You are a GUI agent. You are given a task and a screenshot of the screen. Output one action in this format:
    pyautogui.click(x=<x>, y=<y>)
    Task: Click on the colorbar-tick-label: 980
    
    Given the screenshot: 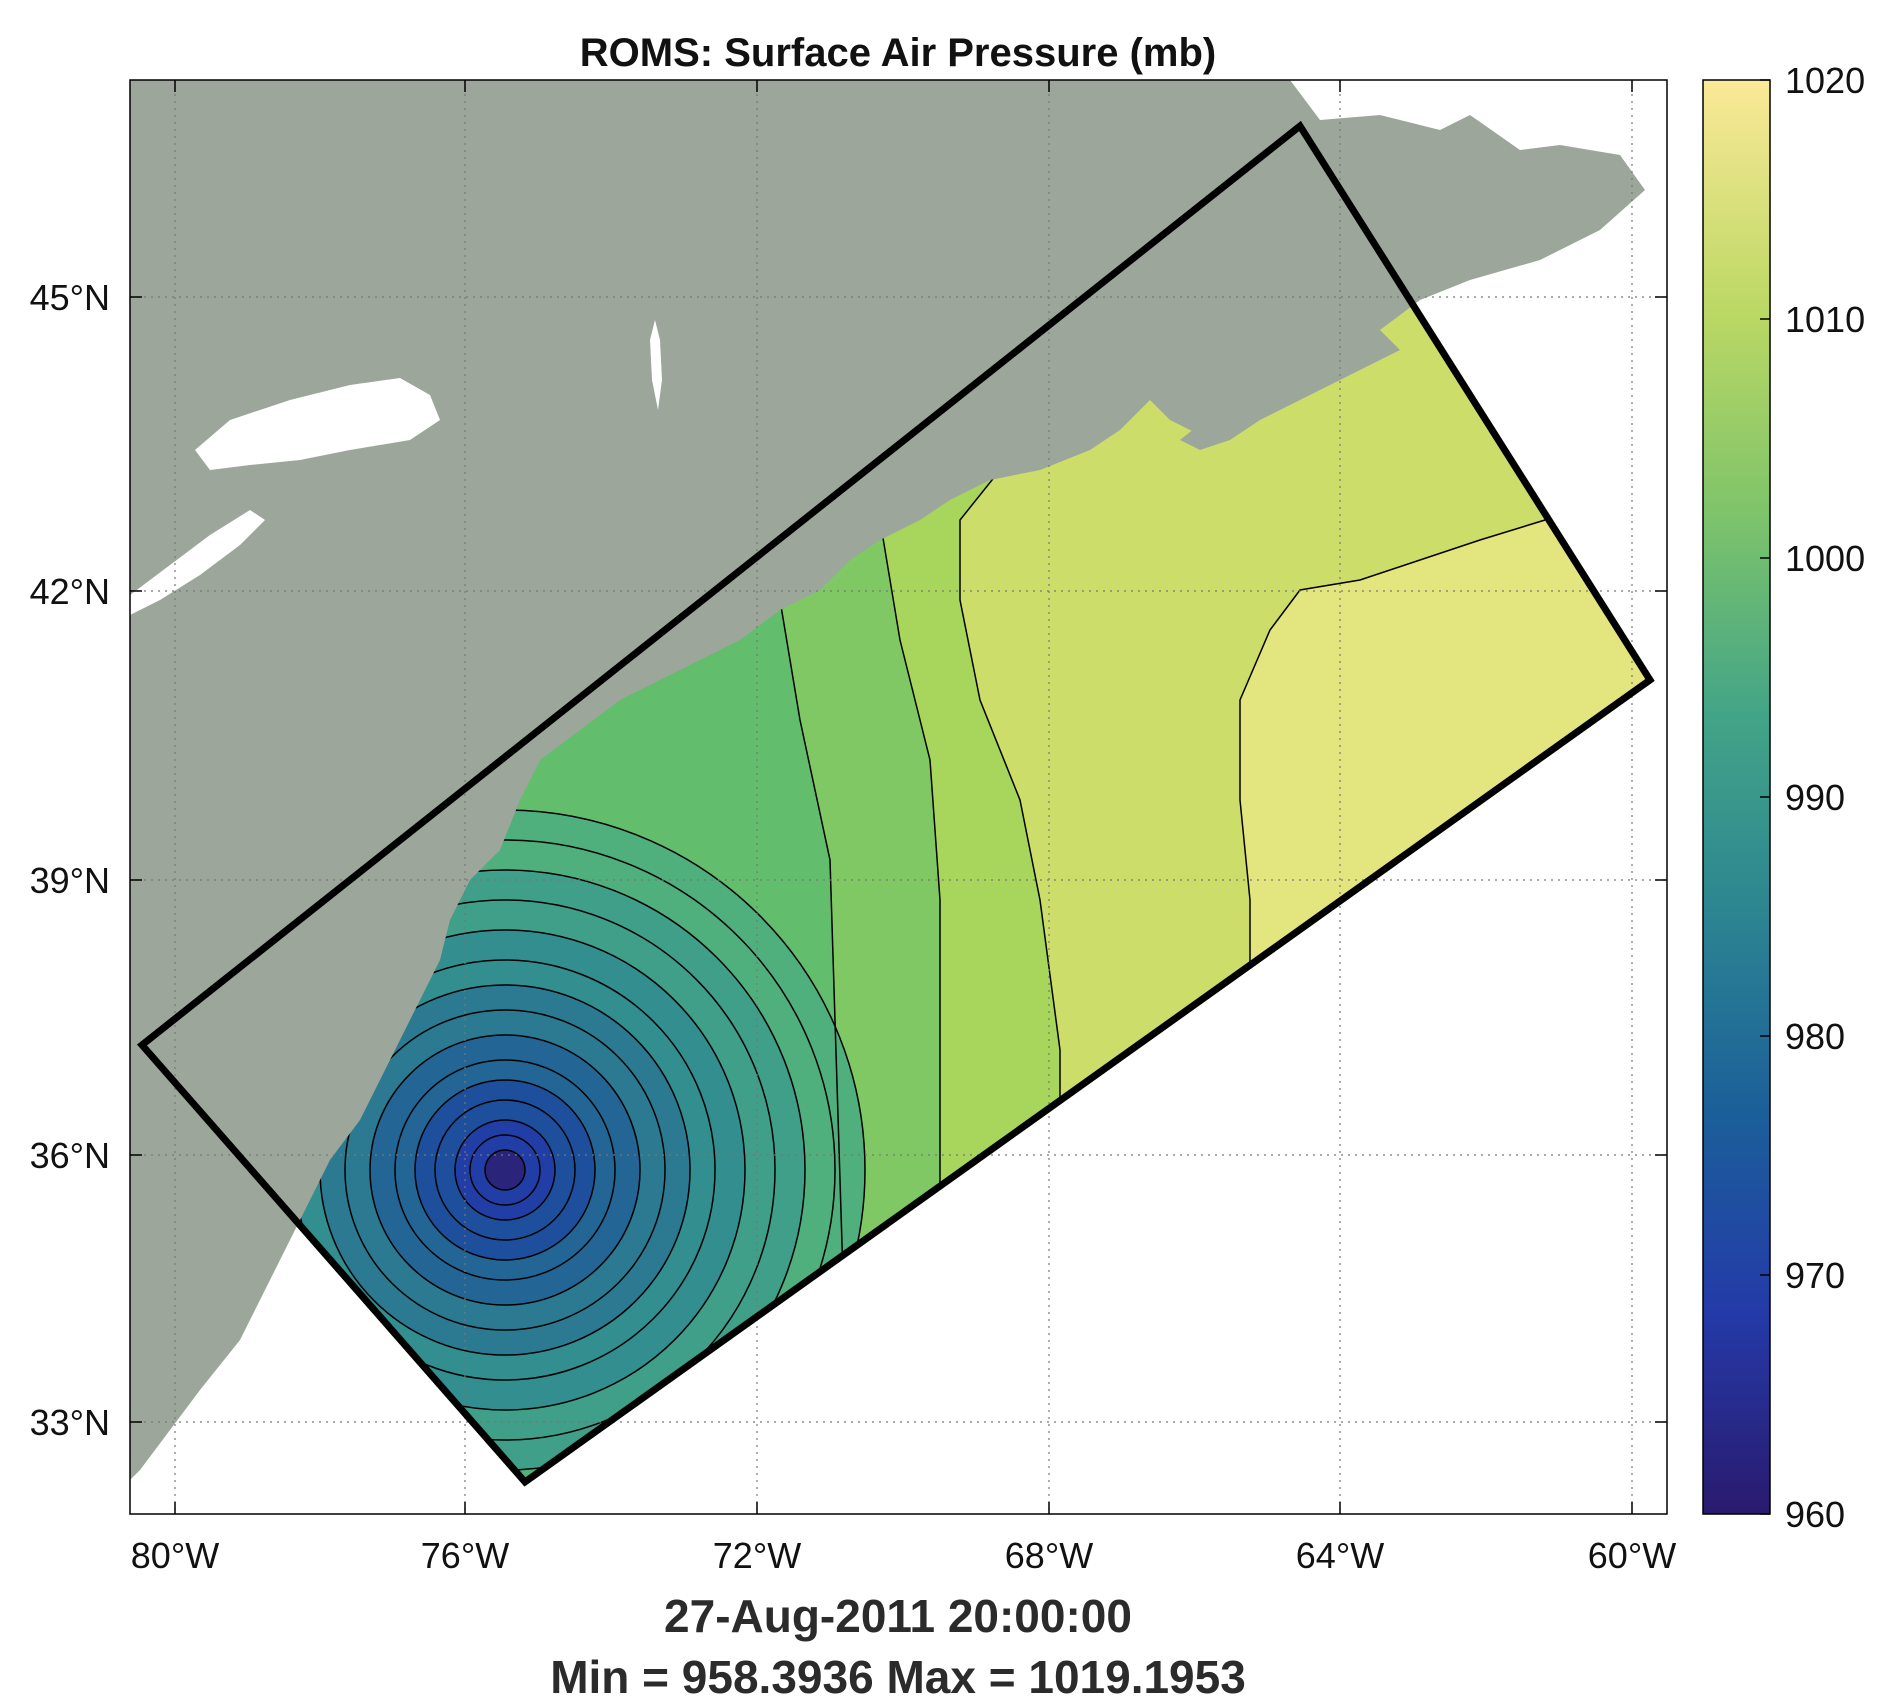 What is the action you would take?
    pyautogui.click(x=1815, y=1036)
    